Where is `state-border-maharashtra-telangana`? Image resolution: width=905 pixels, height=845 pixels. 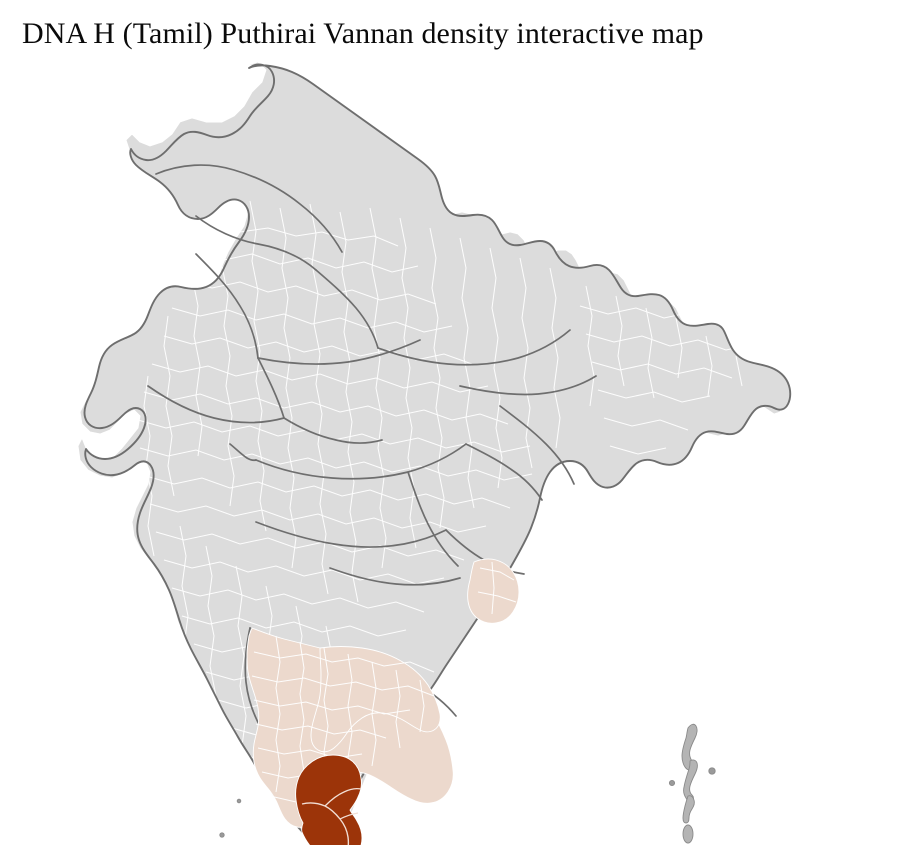 state-border-maharashtra-telangana is located at coordinates (433, 519).